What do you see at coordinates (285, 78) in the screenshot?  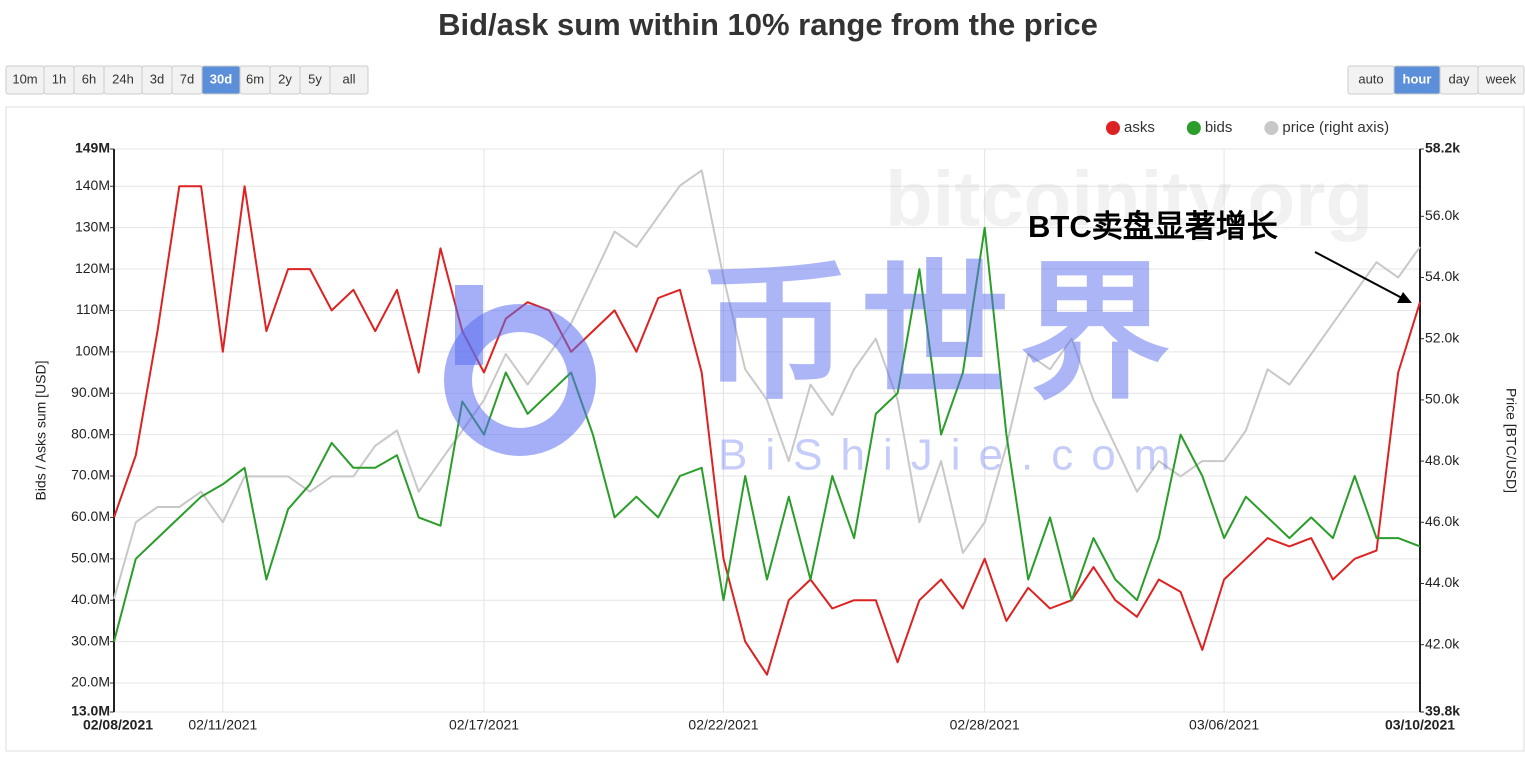 I see `button-label: 2y` at bounding box center [285, 78].